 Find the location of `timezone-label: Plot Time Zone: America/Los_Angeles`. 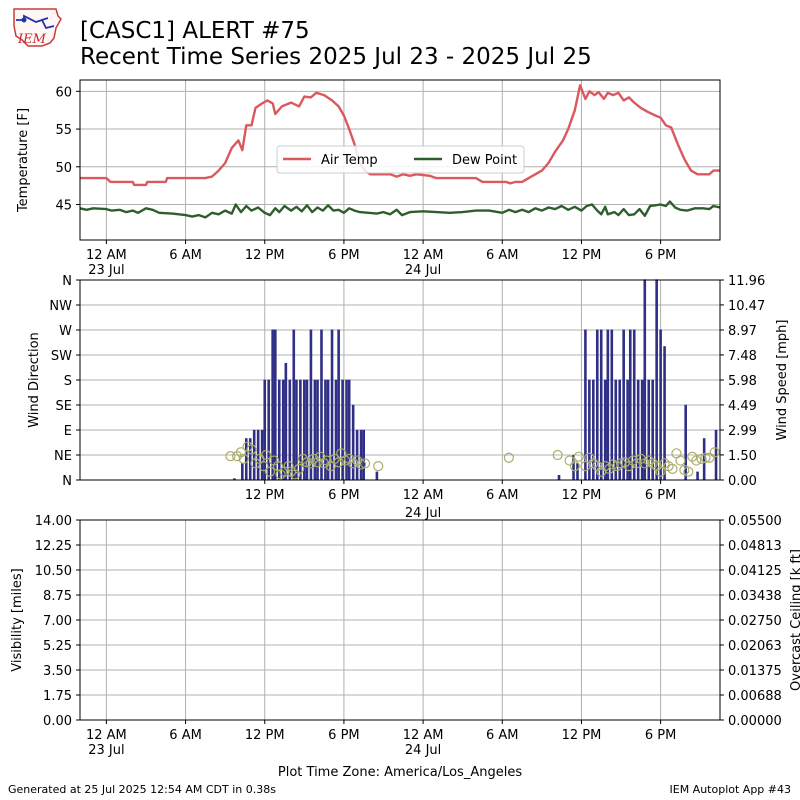

timezone-label: Plot Time Zone: America/Los_Angeles is located at coordinates (400, 772).